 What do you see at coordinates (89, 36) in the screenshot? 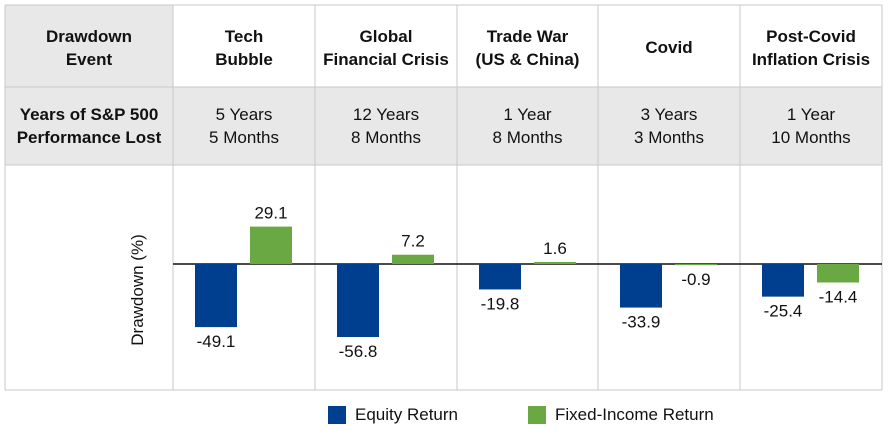
I see `drawdown-event-label-1: Drawdown` at bounding box center [89, 36].